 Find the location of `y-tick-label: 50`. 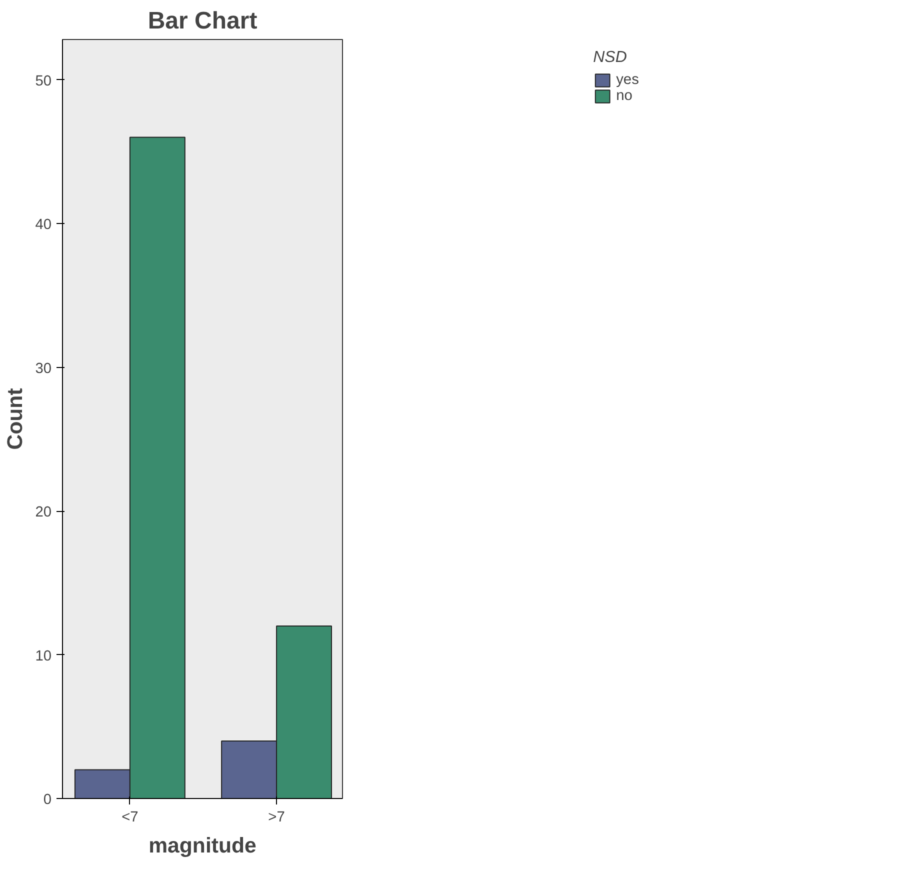

y-tick-label: 50 is located at coordinates (43, 81).